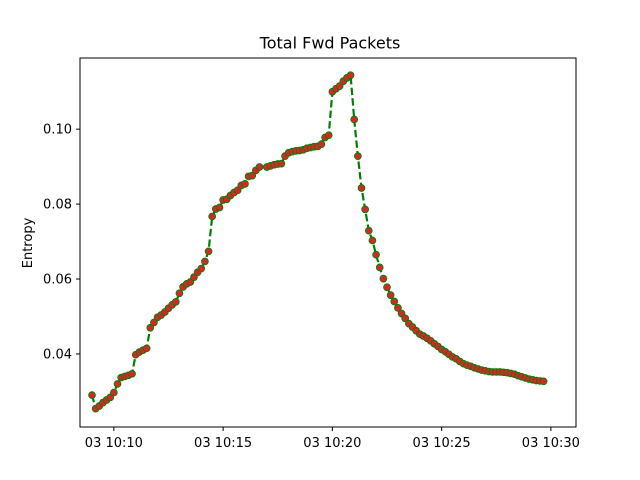 The image size is (640, 480). What do you see at coordinates (442, 443) in the screenshot?
I see `x-tick-label: 03 10:25` at bounding box center [442, 443].